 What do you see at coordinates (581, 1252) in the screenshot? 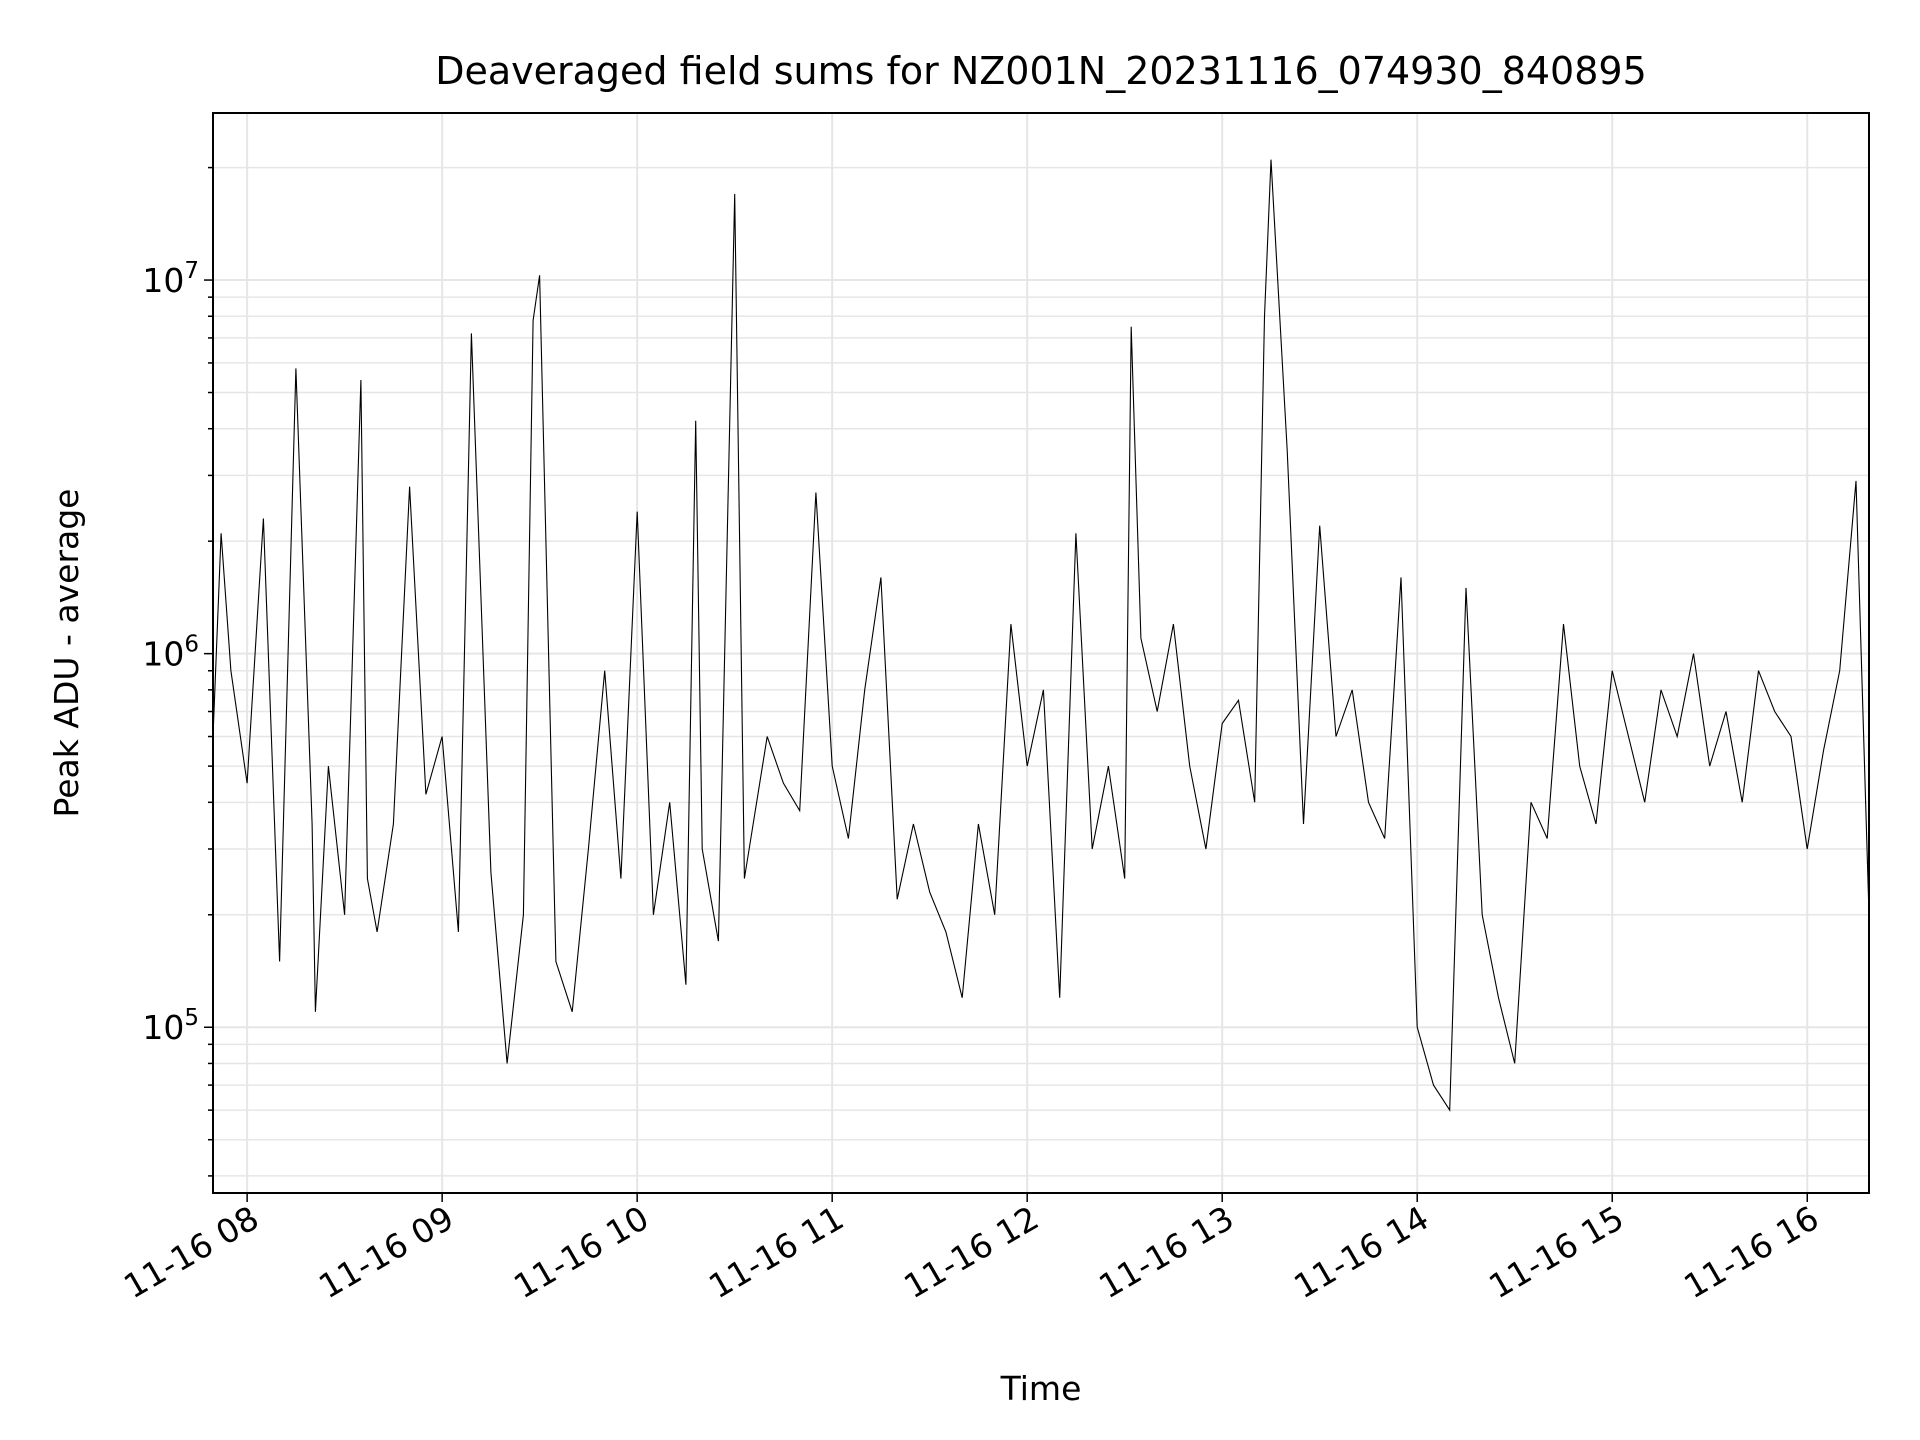
I see `x-tick-label: 11-16 10` at bounding box center [581, 1252].